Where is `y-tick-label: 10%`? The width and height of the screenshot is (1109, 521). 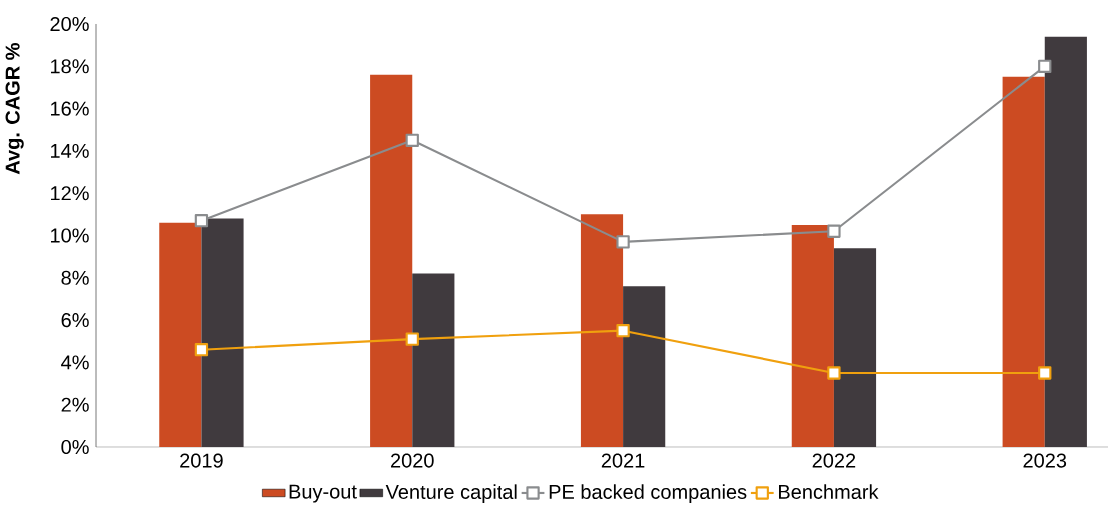 y-tick-label: 10% is located at coordinates (70, 235).